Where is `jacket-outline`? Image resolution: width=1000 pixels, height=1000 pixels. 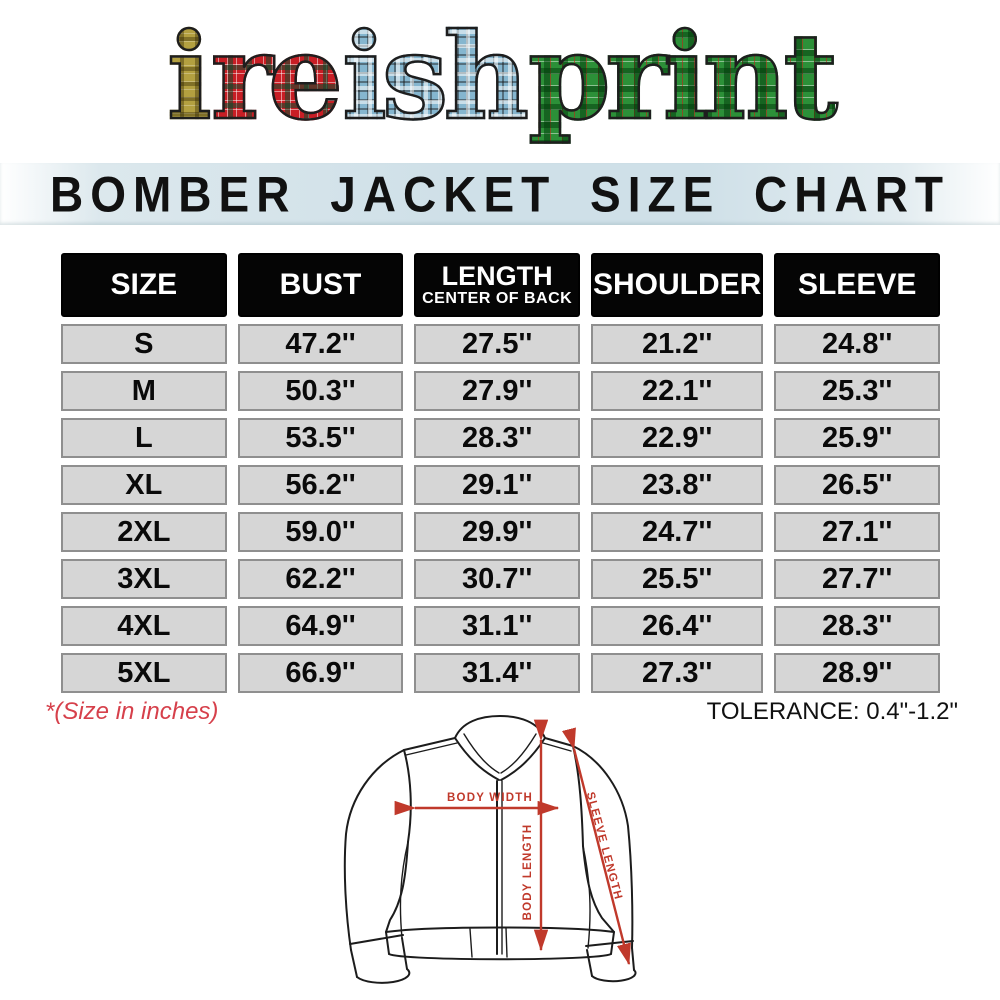
jacket-outline is located at coordinates (490, 849).